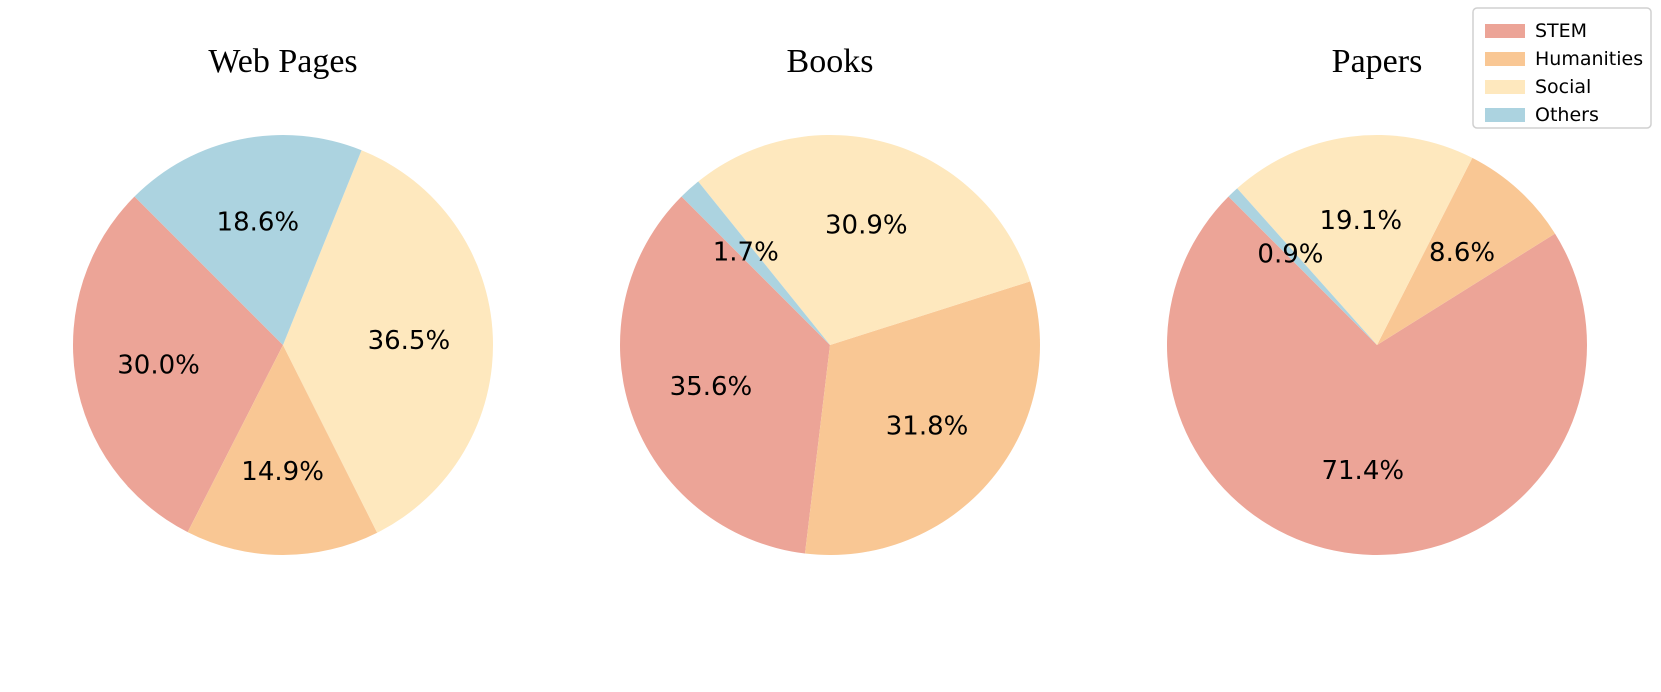 This screenshot has height=692, width=1661. What do you see at coordinates (1505, 87) in the screenshot?
I see `legend-swatch-social` at bounding box center [1505, 87].